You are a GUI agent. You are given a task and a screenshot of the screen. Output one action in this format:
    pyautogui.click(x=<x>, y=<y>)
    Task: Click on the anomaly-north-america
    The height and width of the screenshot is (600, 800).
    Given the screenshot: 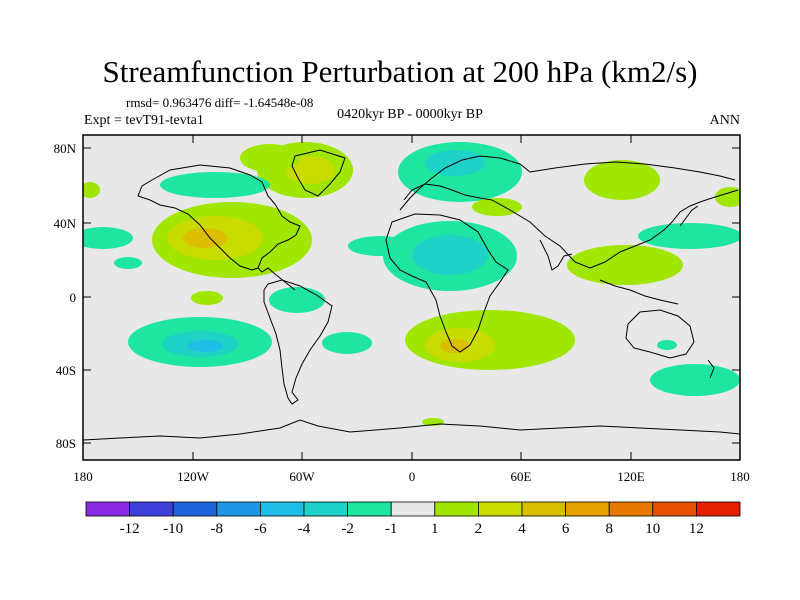 What is the action you would take?
    pyautogui.click(x=232, y=240)
    